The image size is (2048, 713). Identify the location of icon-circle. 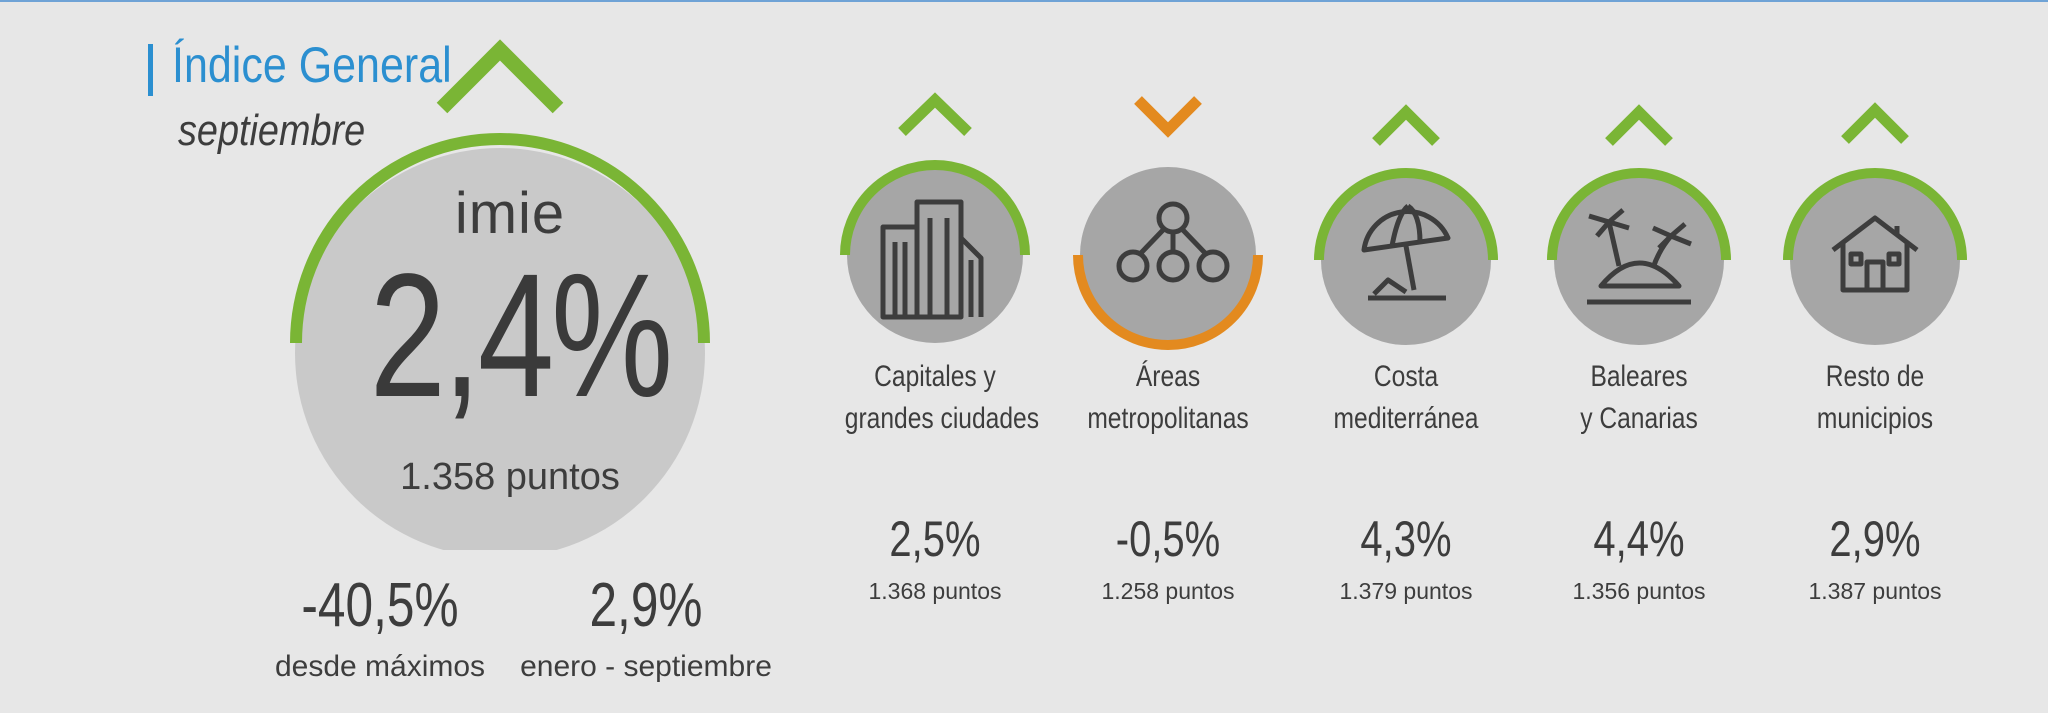
(1406, 260).